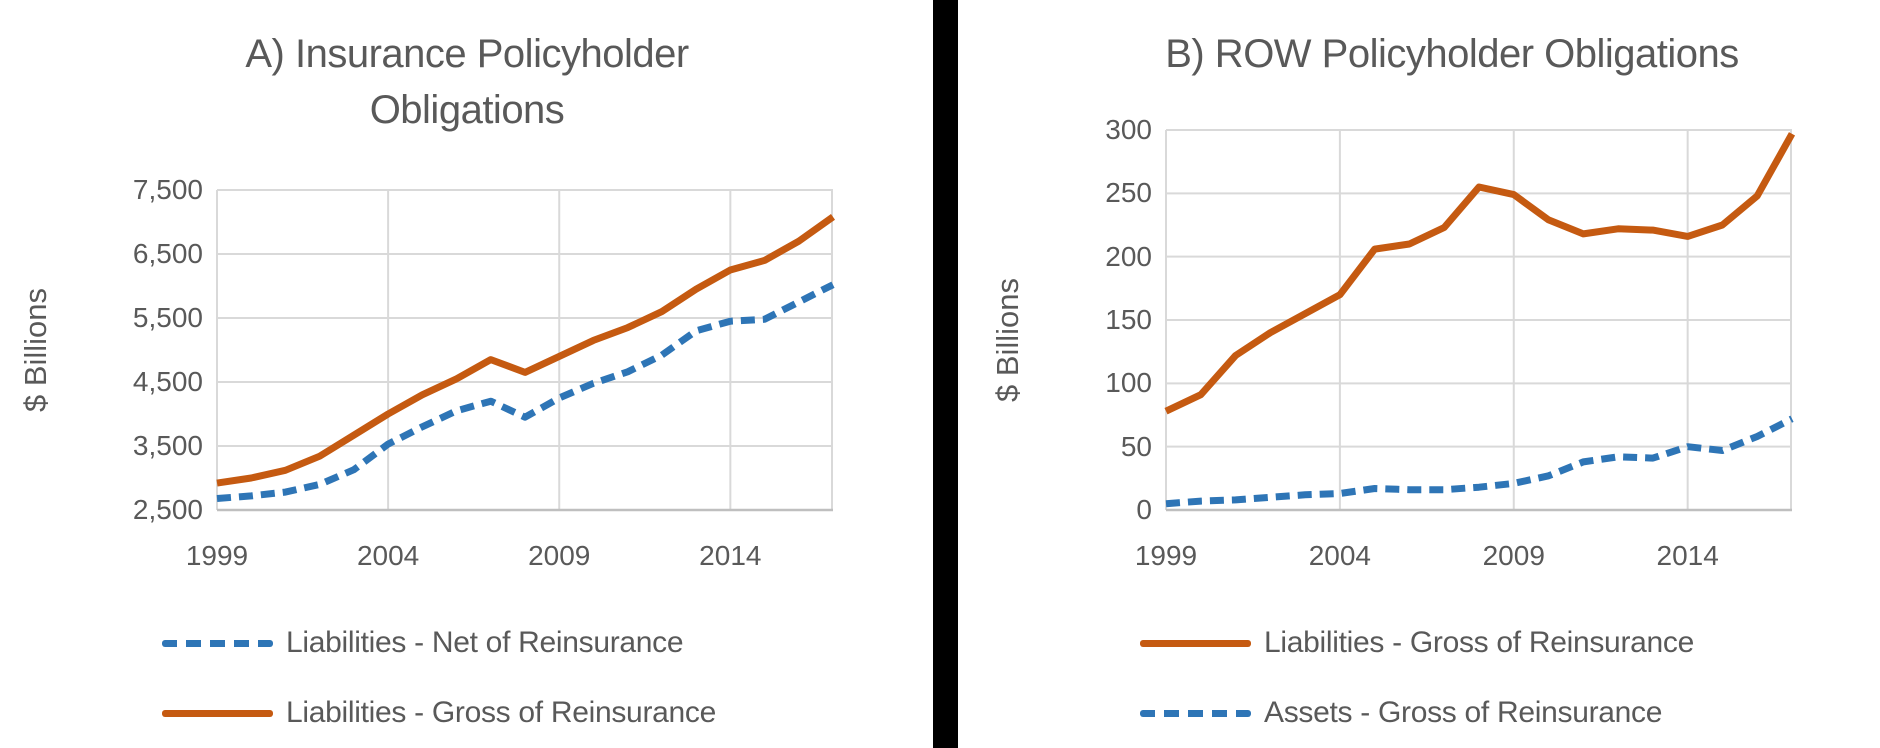  What do you see at coordinates (1128, 256) in the screenshot?
I see `y-tick-label: 200` at bounding box center [1128, 256].